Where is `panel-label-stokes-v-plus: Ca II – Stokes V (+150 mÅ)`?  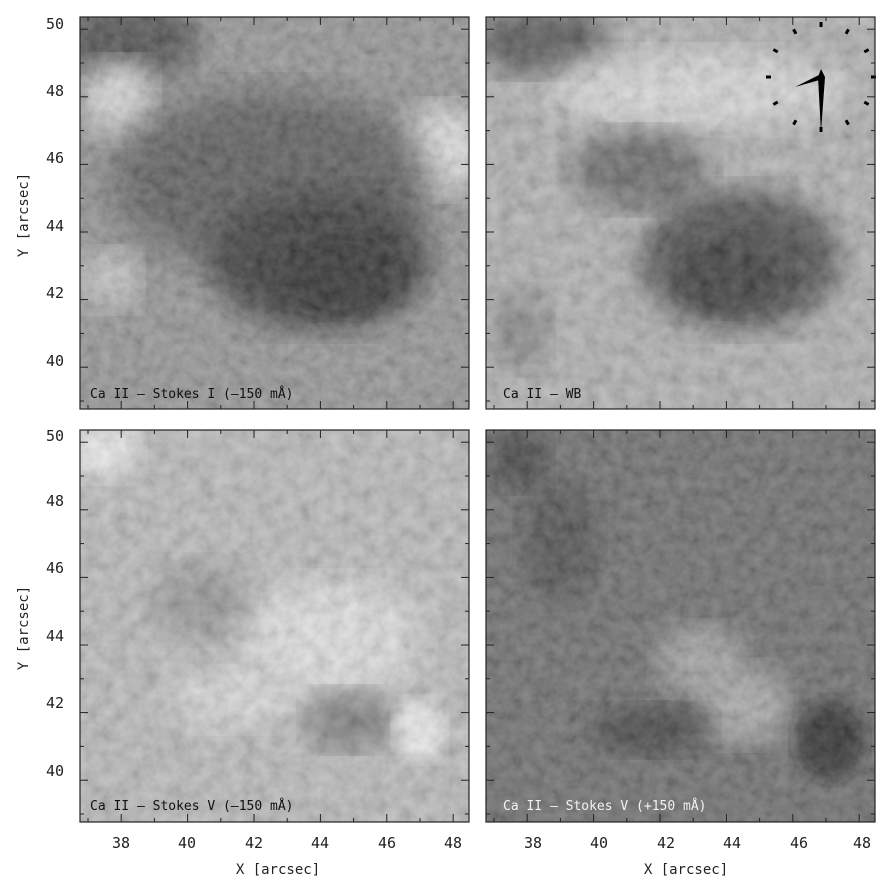
panel-label-stokes-v-plus: Ca II – Stokes V (+150 mÅ) is located at coordinates (605, 806).